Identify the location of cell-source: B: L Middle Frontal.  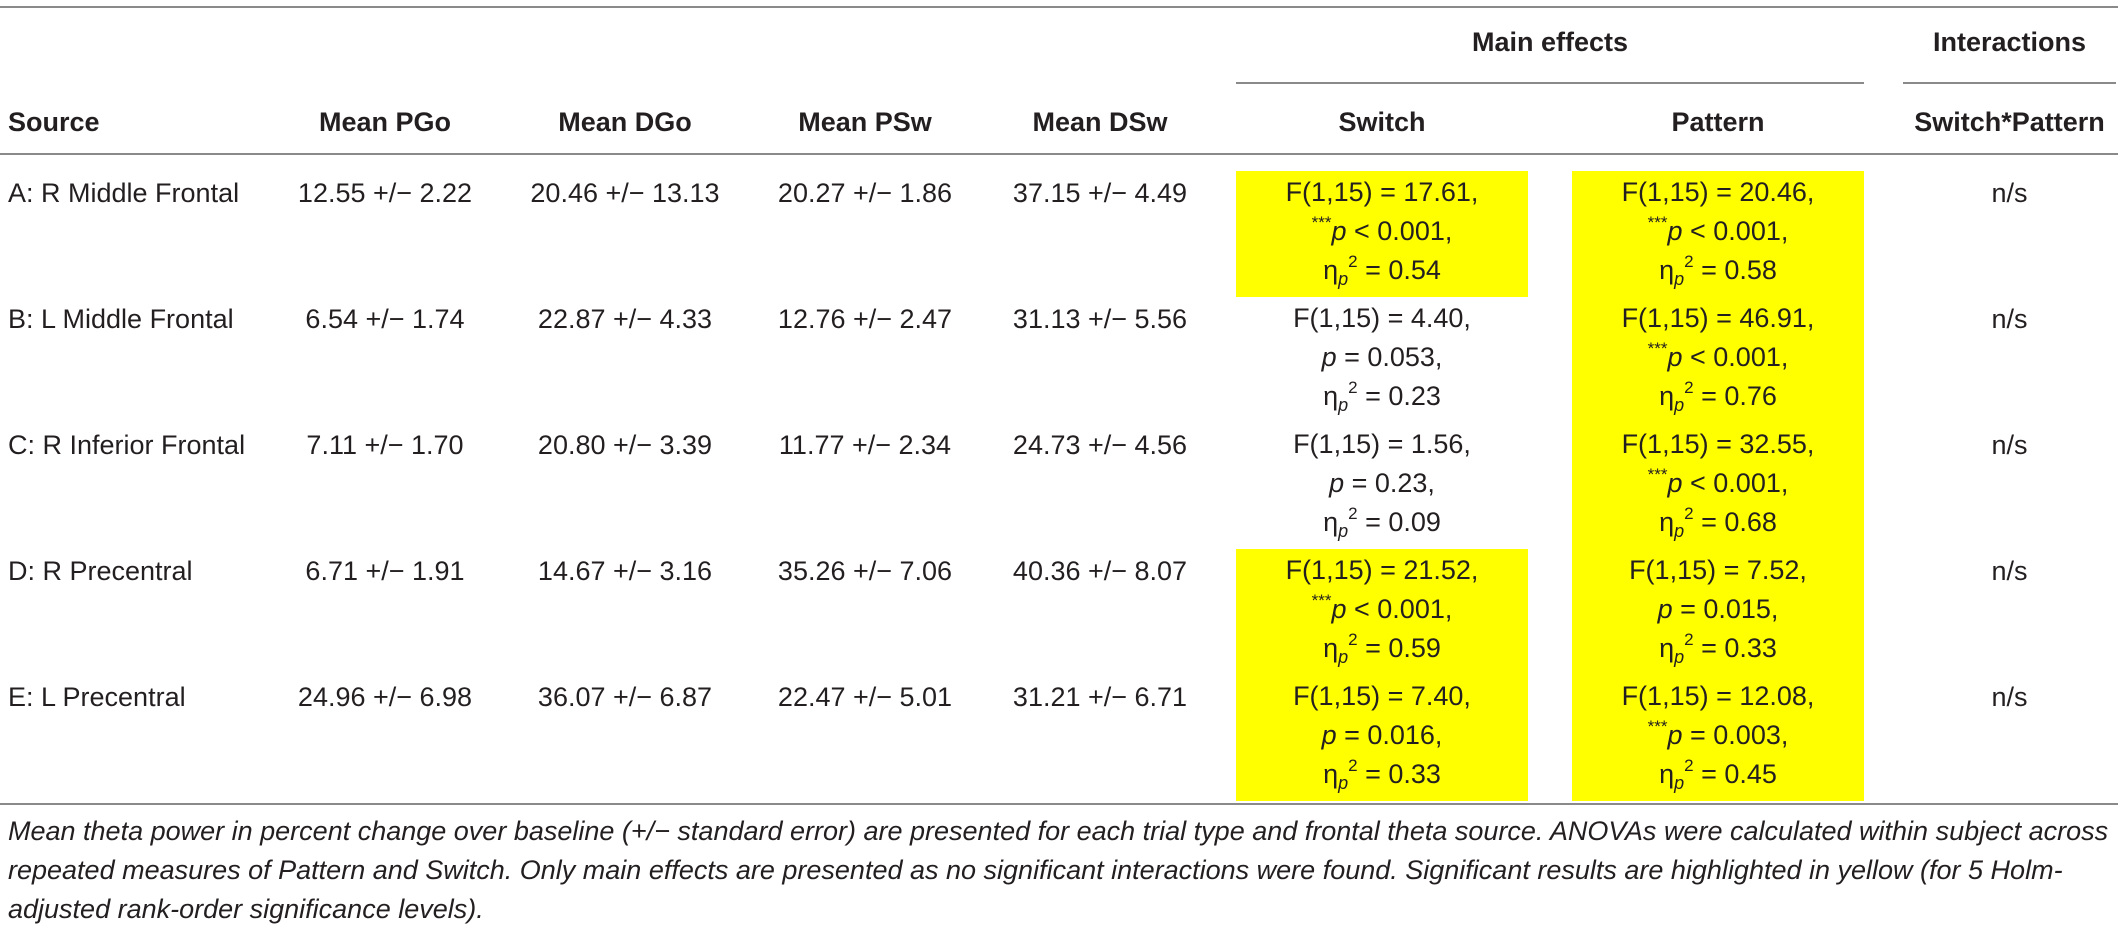
(138, 319).